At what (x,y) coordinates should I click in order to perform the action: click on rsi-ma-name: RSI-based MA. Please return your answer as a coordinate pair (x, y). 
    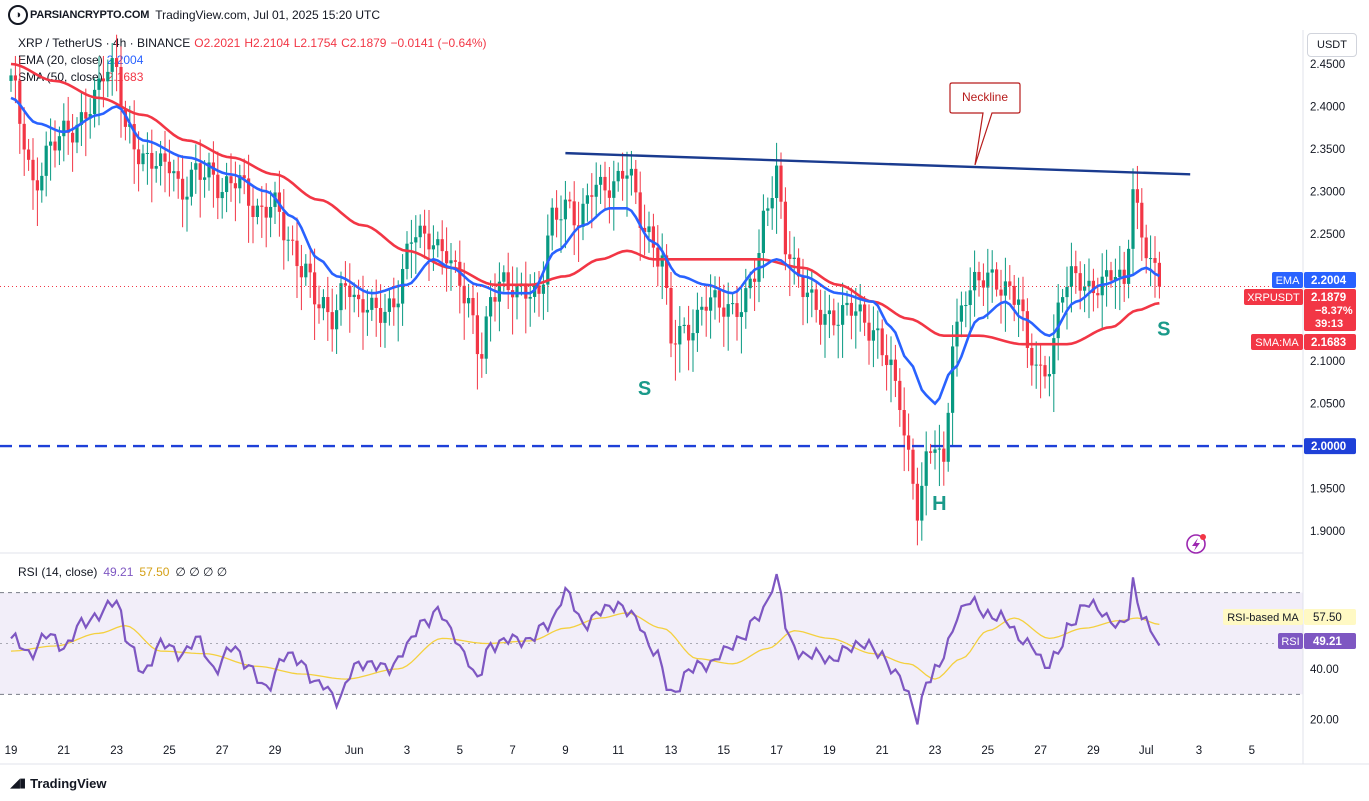
    Looking at the image, I should click on (1263, 618).